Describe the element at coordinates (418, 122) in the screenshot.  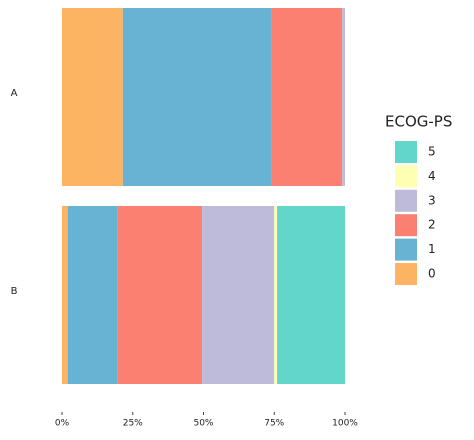
I see `legend-title: ECOG-PS` at that location.